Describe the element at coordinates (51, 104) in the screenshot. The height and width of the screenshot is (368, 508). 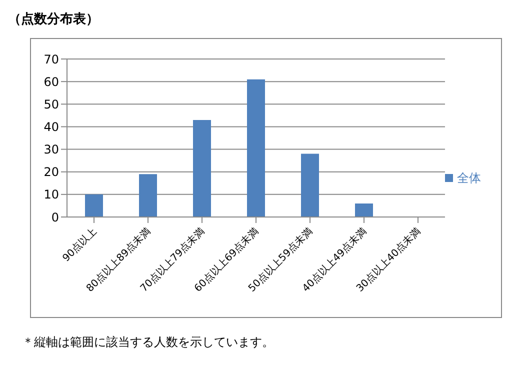
I see `y-tick-label: 50` at that location.